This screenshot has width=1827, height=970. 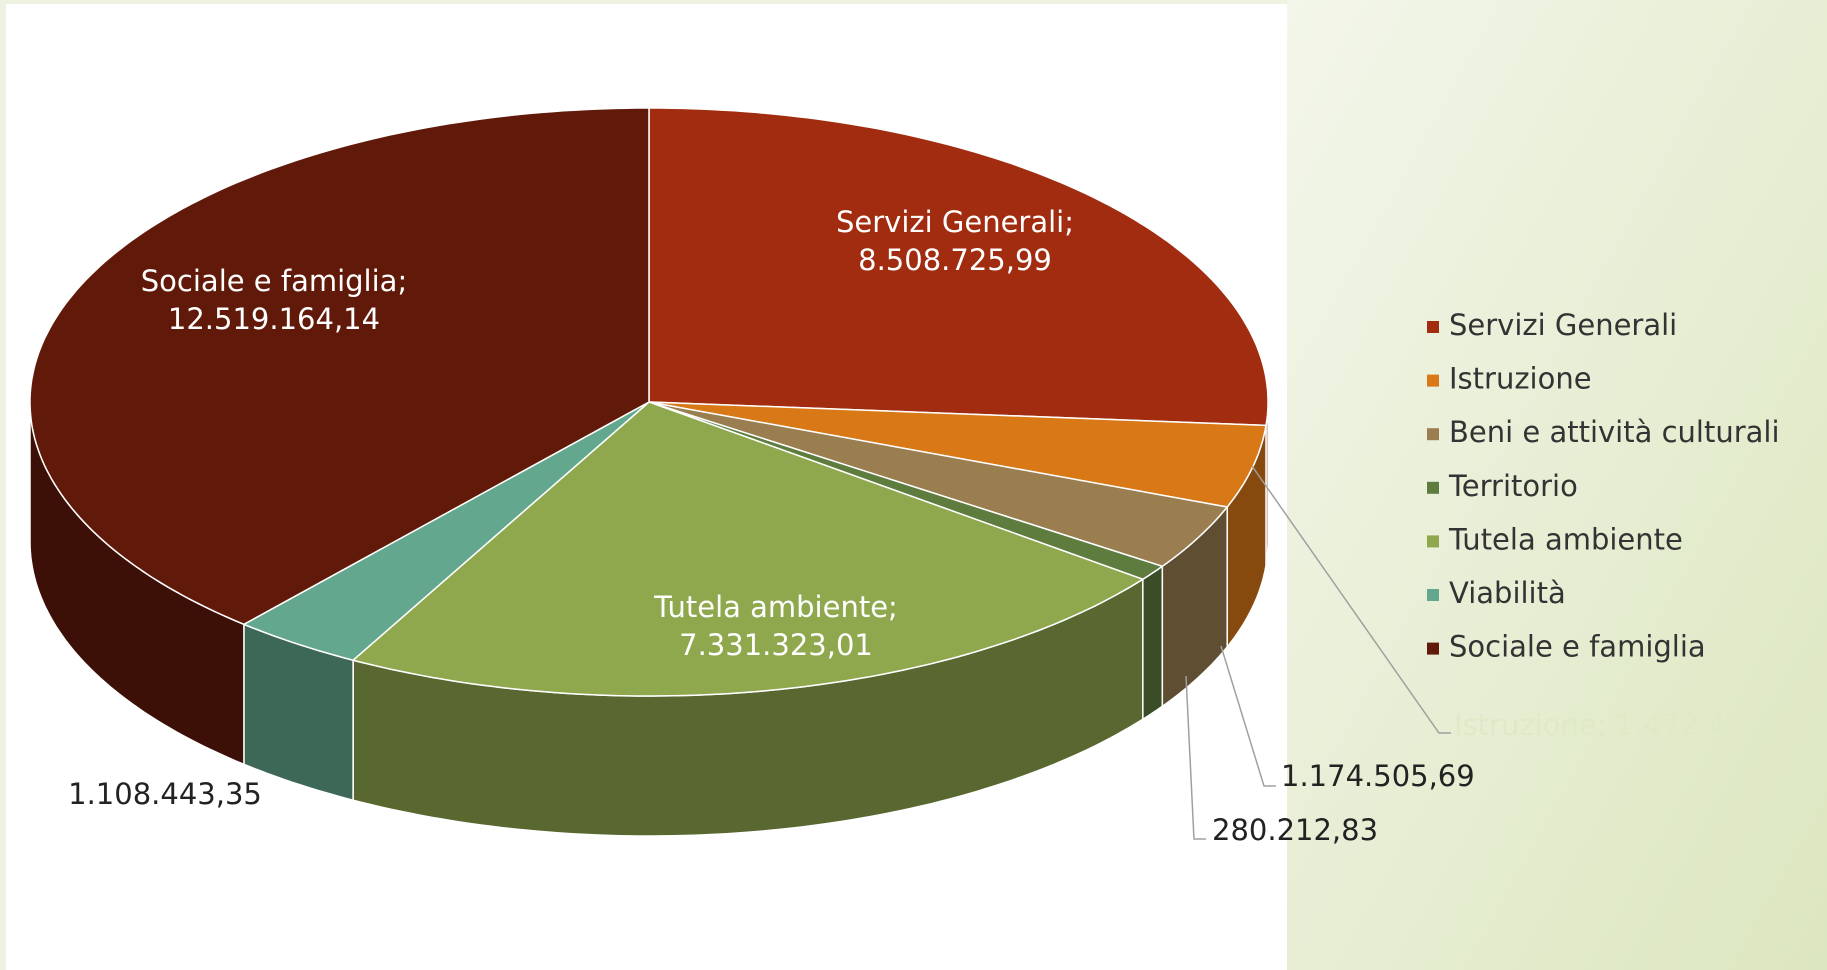 What do you see at coordinates (274, 281) in the screenshot?
I see `data-label-line: Sociale e famiglia;` at bounding box center [274, 281].